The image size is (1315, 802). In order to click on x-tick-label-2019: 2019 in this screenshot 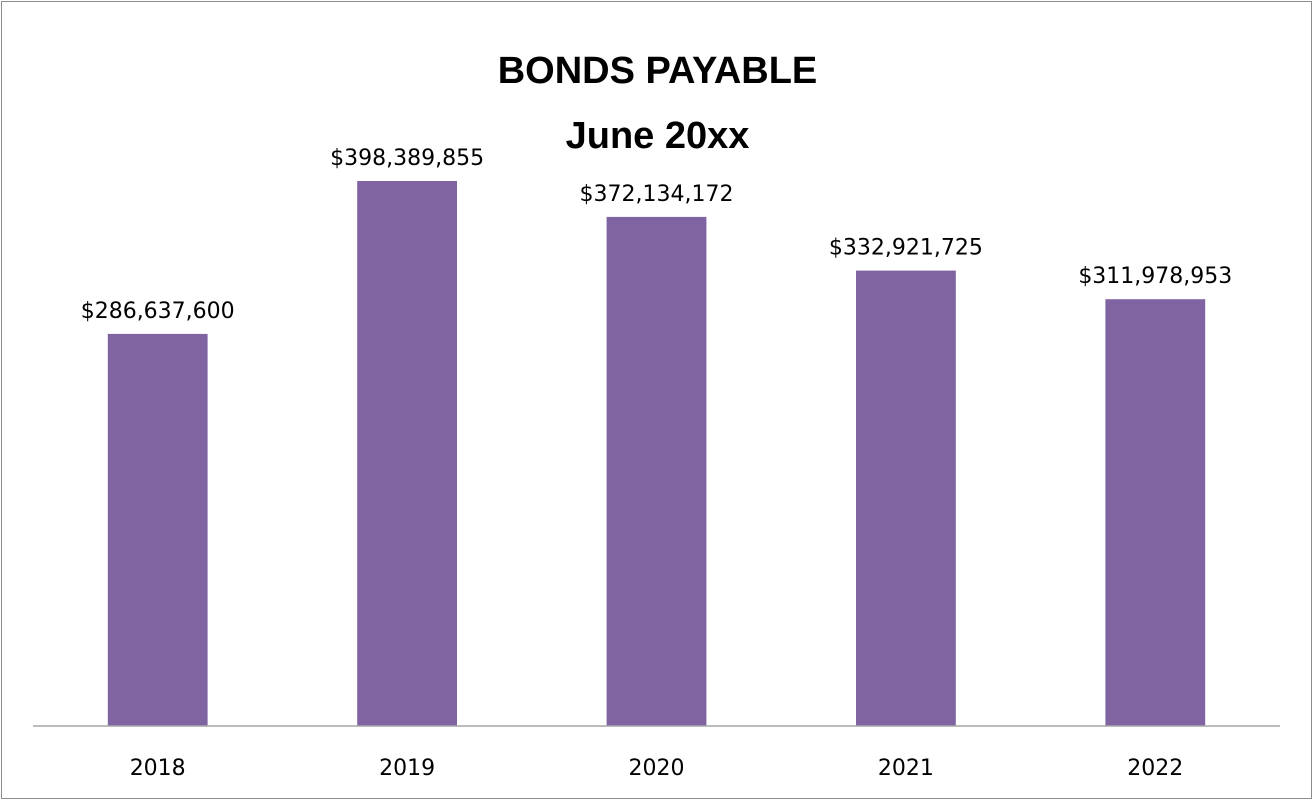, I will do `click(407, 768)`.